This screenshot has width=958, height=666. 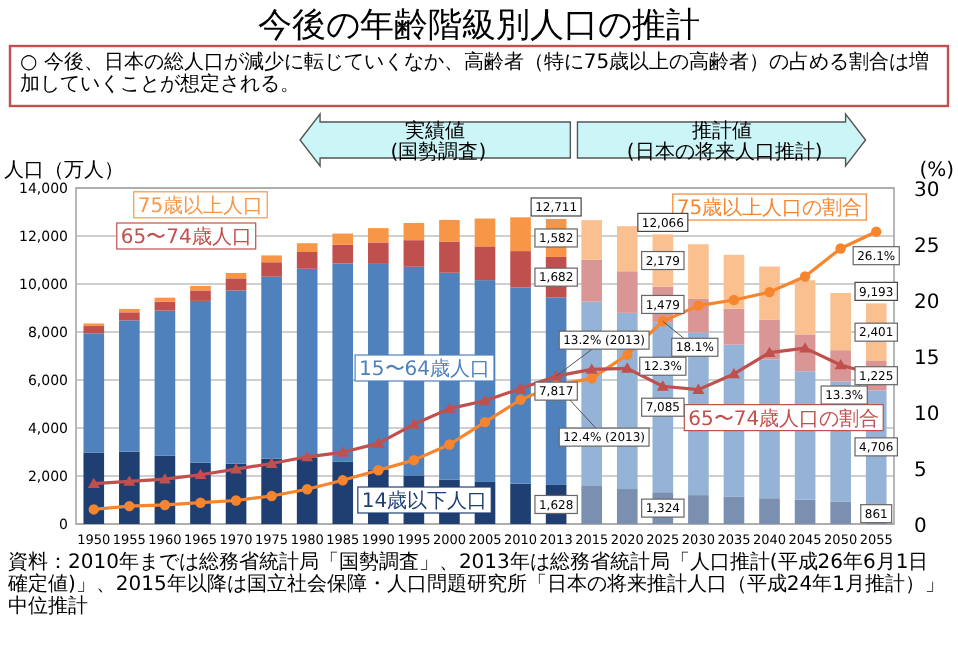 I want to click on series-name: 65〜74歳人口の割合, so click(x=783, y=418).